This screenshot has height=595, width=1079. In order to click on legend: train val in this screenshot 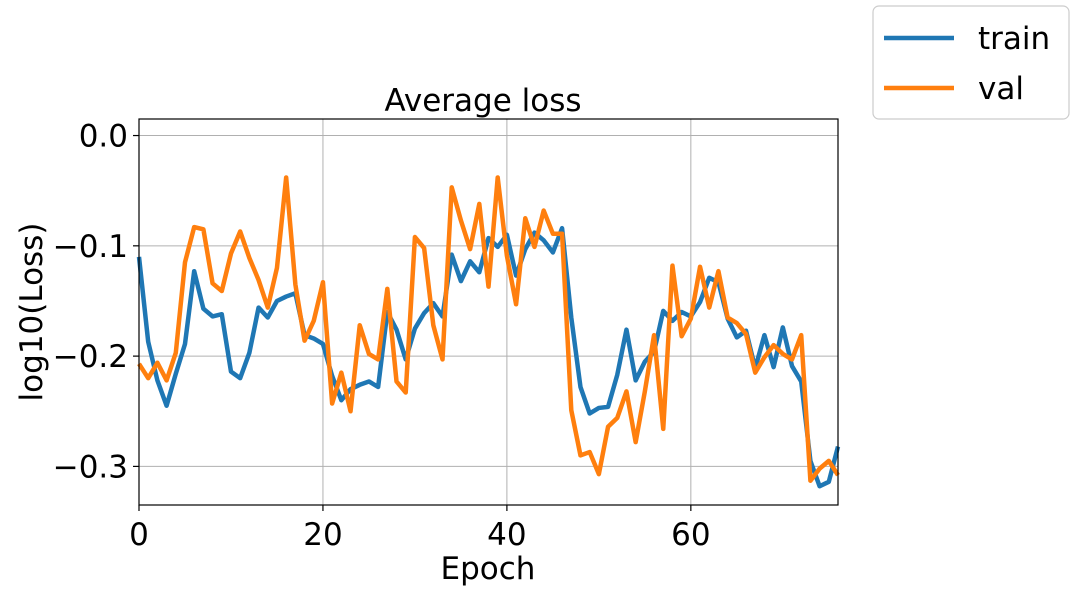, I will do `click(971, 62)`.